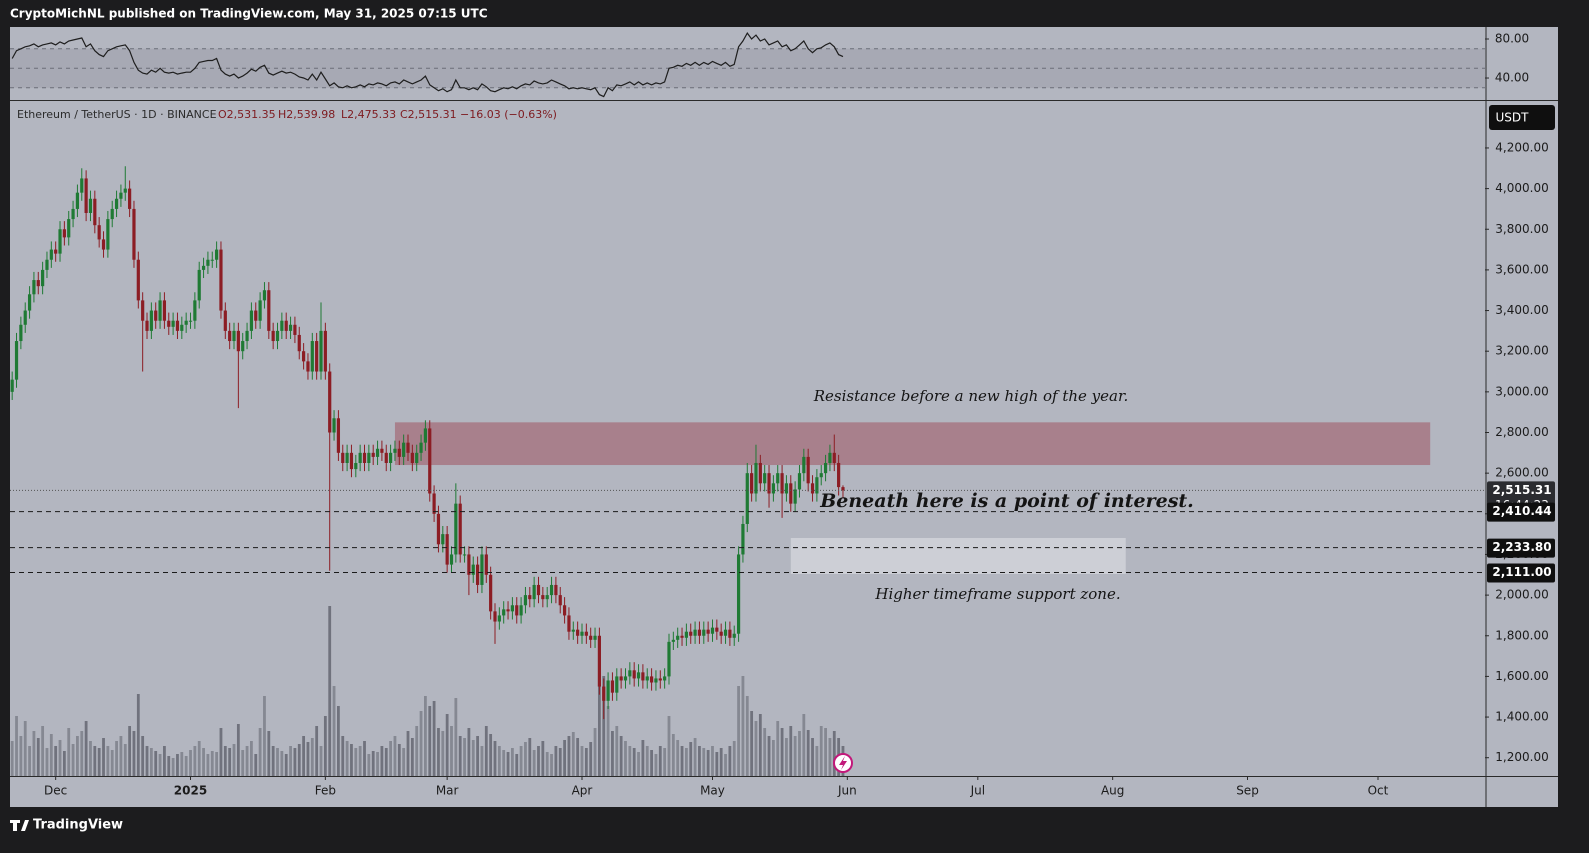 The width and height of the screenshot is (1589, 853). I want to click on price-tag-label: 2,515.31, so click(1521, 490).